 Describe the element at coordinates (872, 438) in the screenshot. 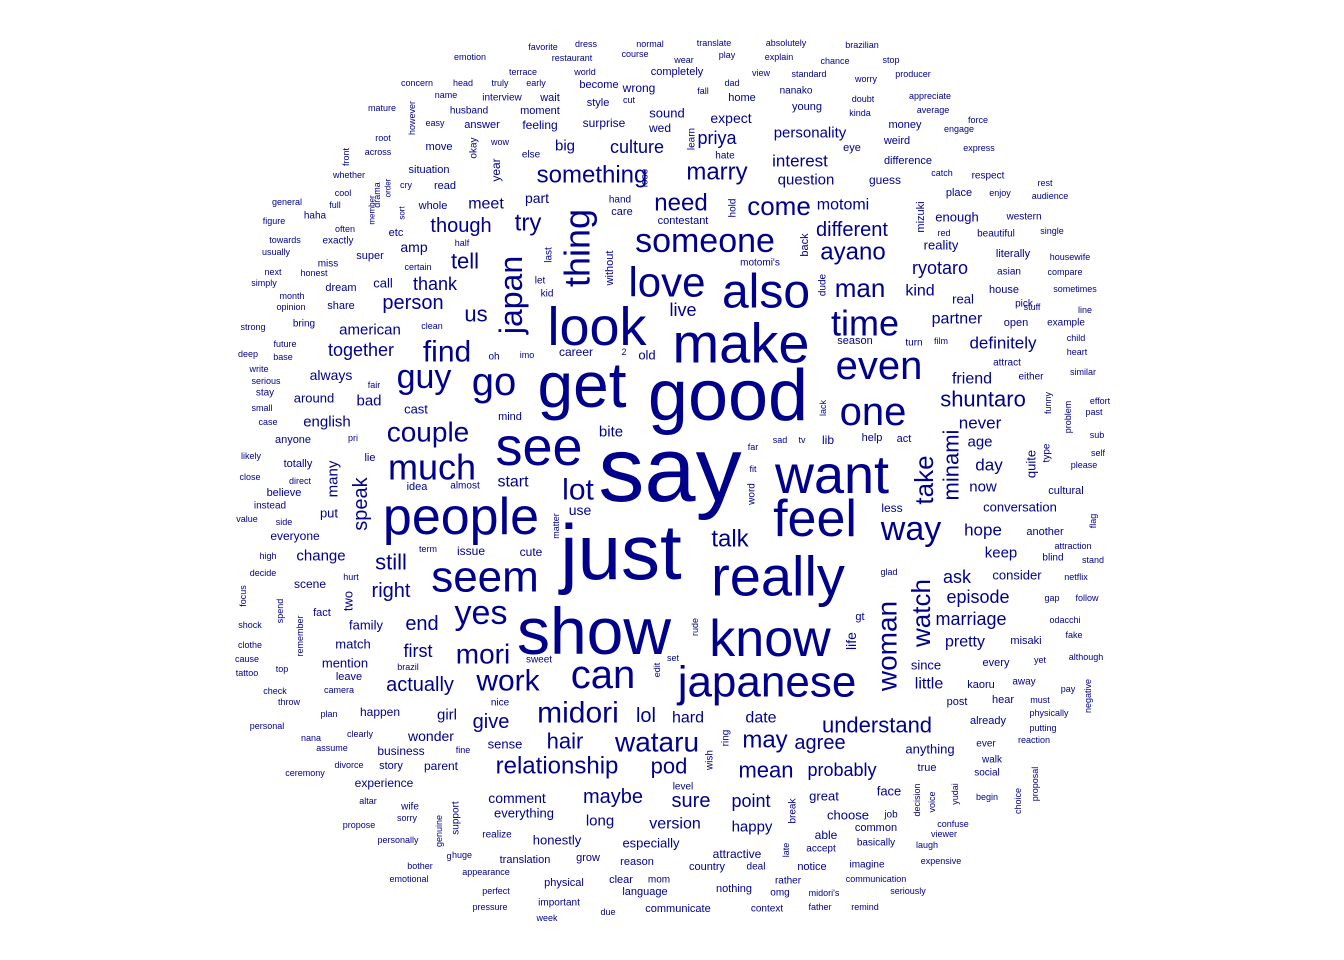

I see `word-help: help` at that location.